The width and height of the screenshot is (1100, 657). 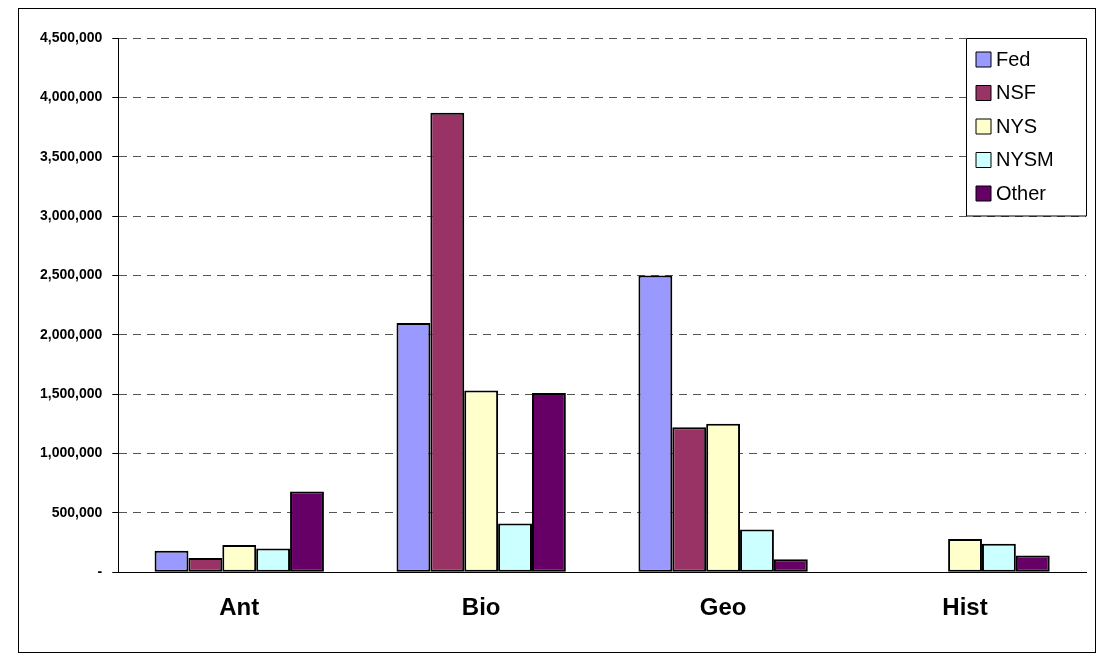 I want to click on y-tick-label: 2,000,000, so click(x=71, y=333).